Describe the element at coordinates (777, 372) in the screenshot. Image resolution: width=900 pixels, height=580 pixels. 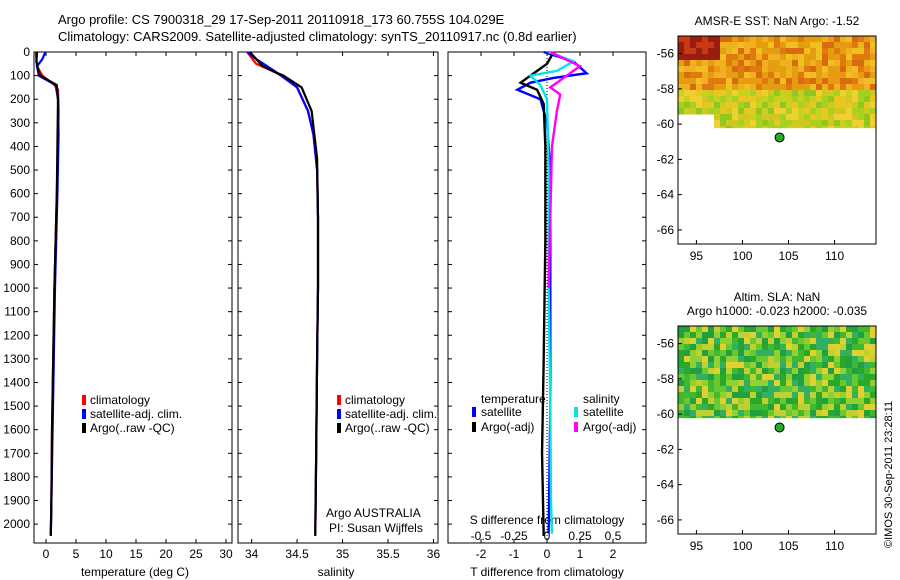
I see `map-data-cells` at that location.